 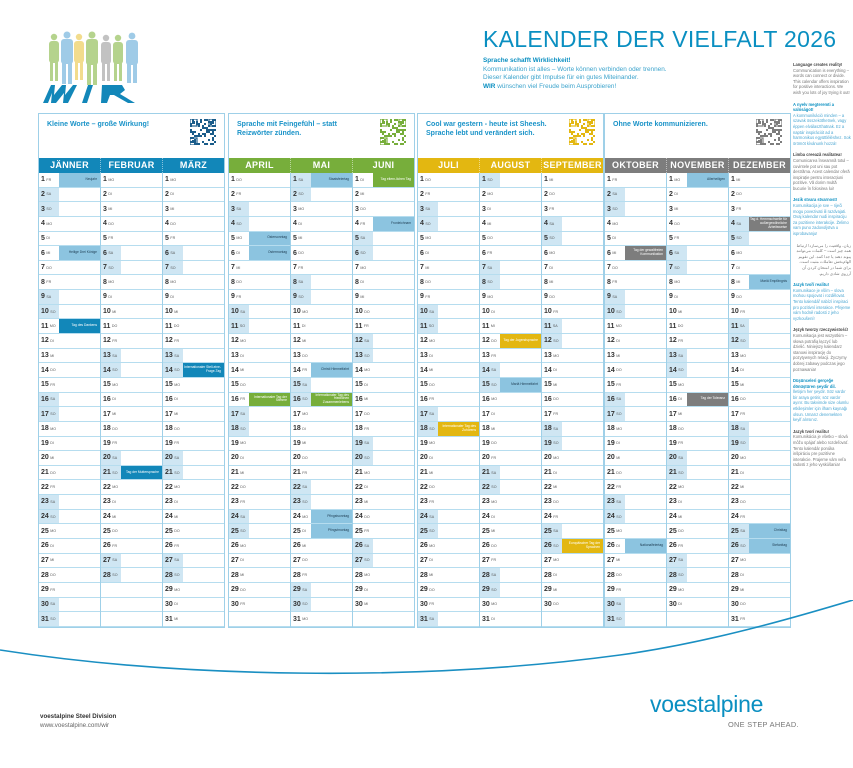 I want to click on day-event-label: Internationaler Tag des Zuhörens, so click(x=458, y=428).